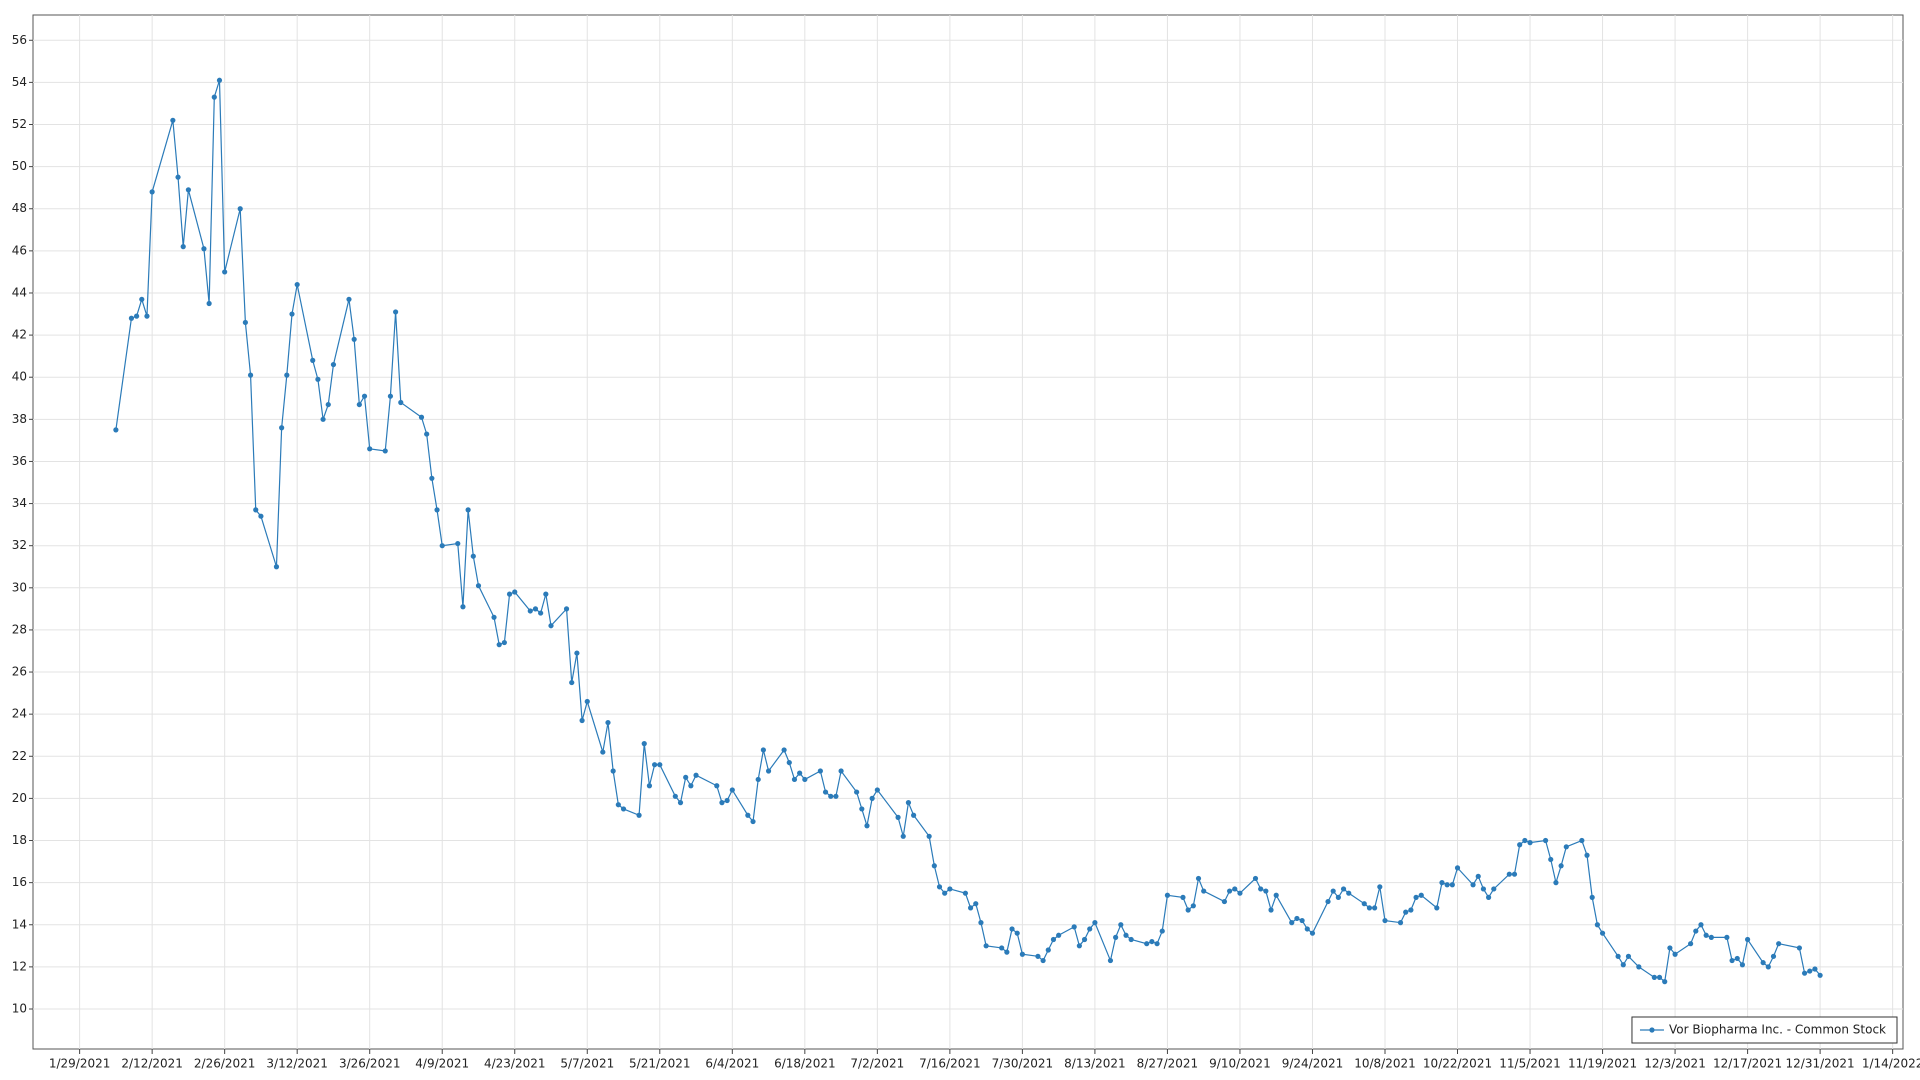 This screenshot has height=1080, width=1920. Describe the element at coordinates (19, 587) in the screenshot. I see `y-tick-label: 30` at that location.